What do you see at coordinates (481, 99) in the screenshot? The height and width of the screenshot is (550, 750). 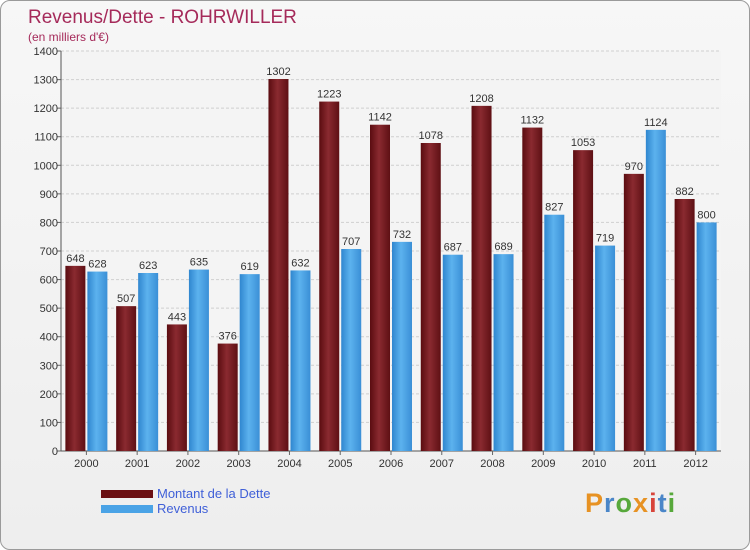 I see `data-label-debt: 1208` at bounding box center [481, 99].